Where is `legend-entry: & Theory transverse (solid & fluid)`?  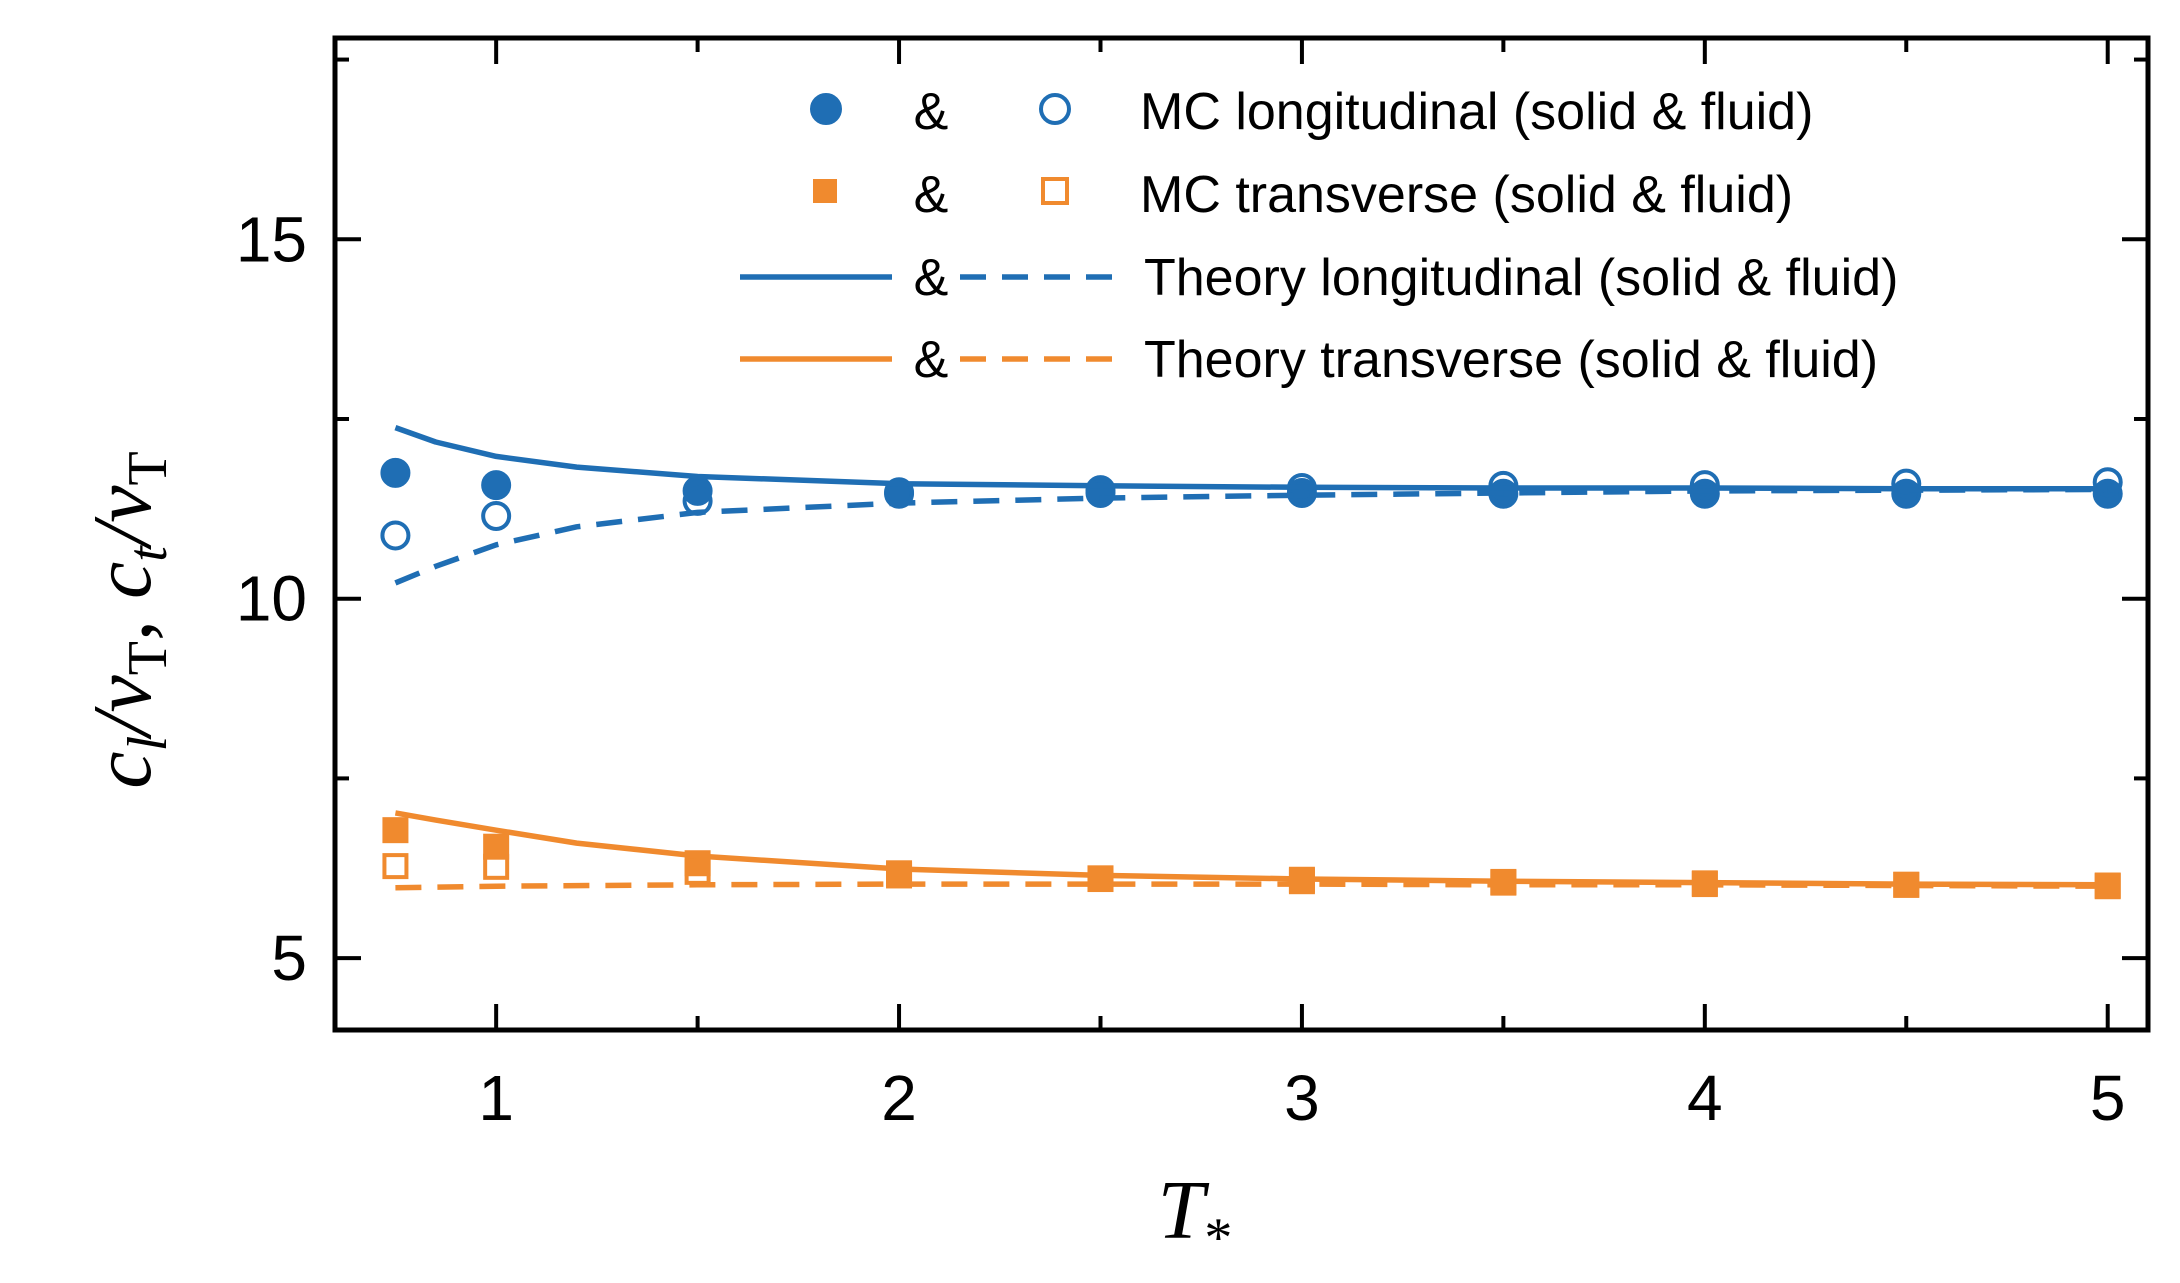
legend-entry: & Theory transverse (solid & fluid) is located at coordinates (1309, 360).